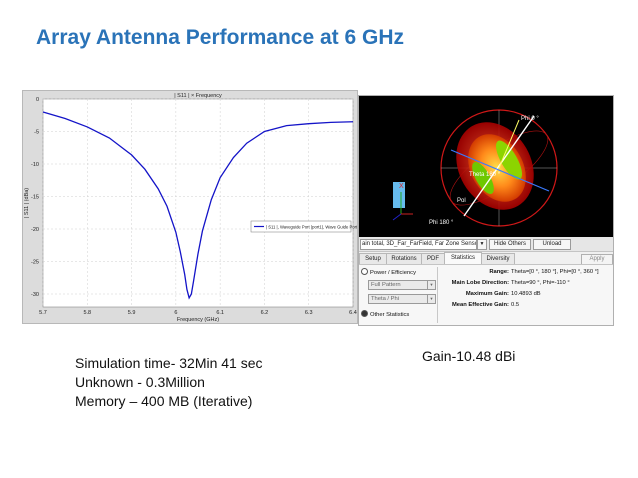  What do you see at coordinates (510, 244) in the screenshot?
I see `hide-others-button: Hide Others` at bounding box center [510, 244].